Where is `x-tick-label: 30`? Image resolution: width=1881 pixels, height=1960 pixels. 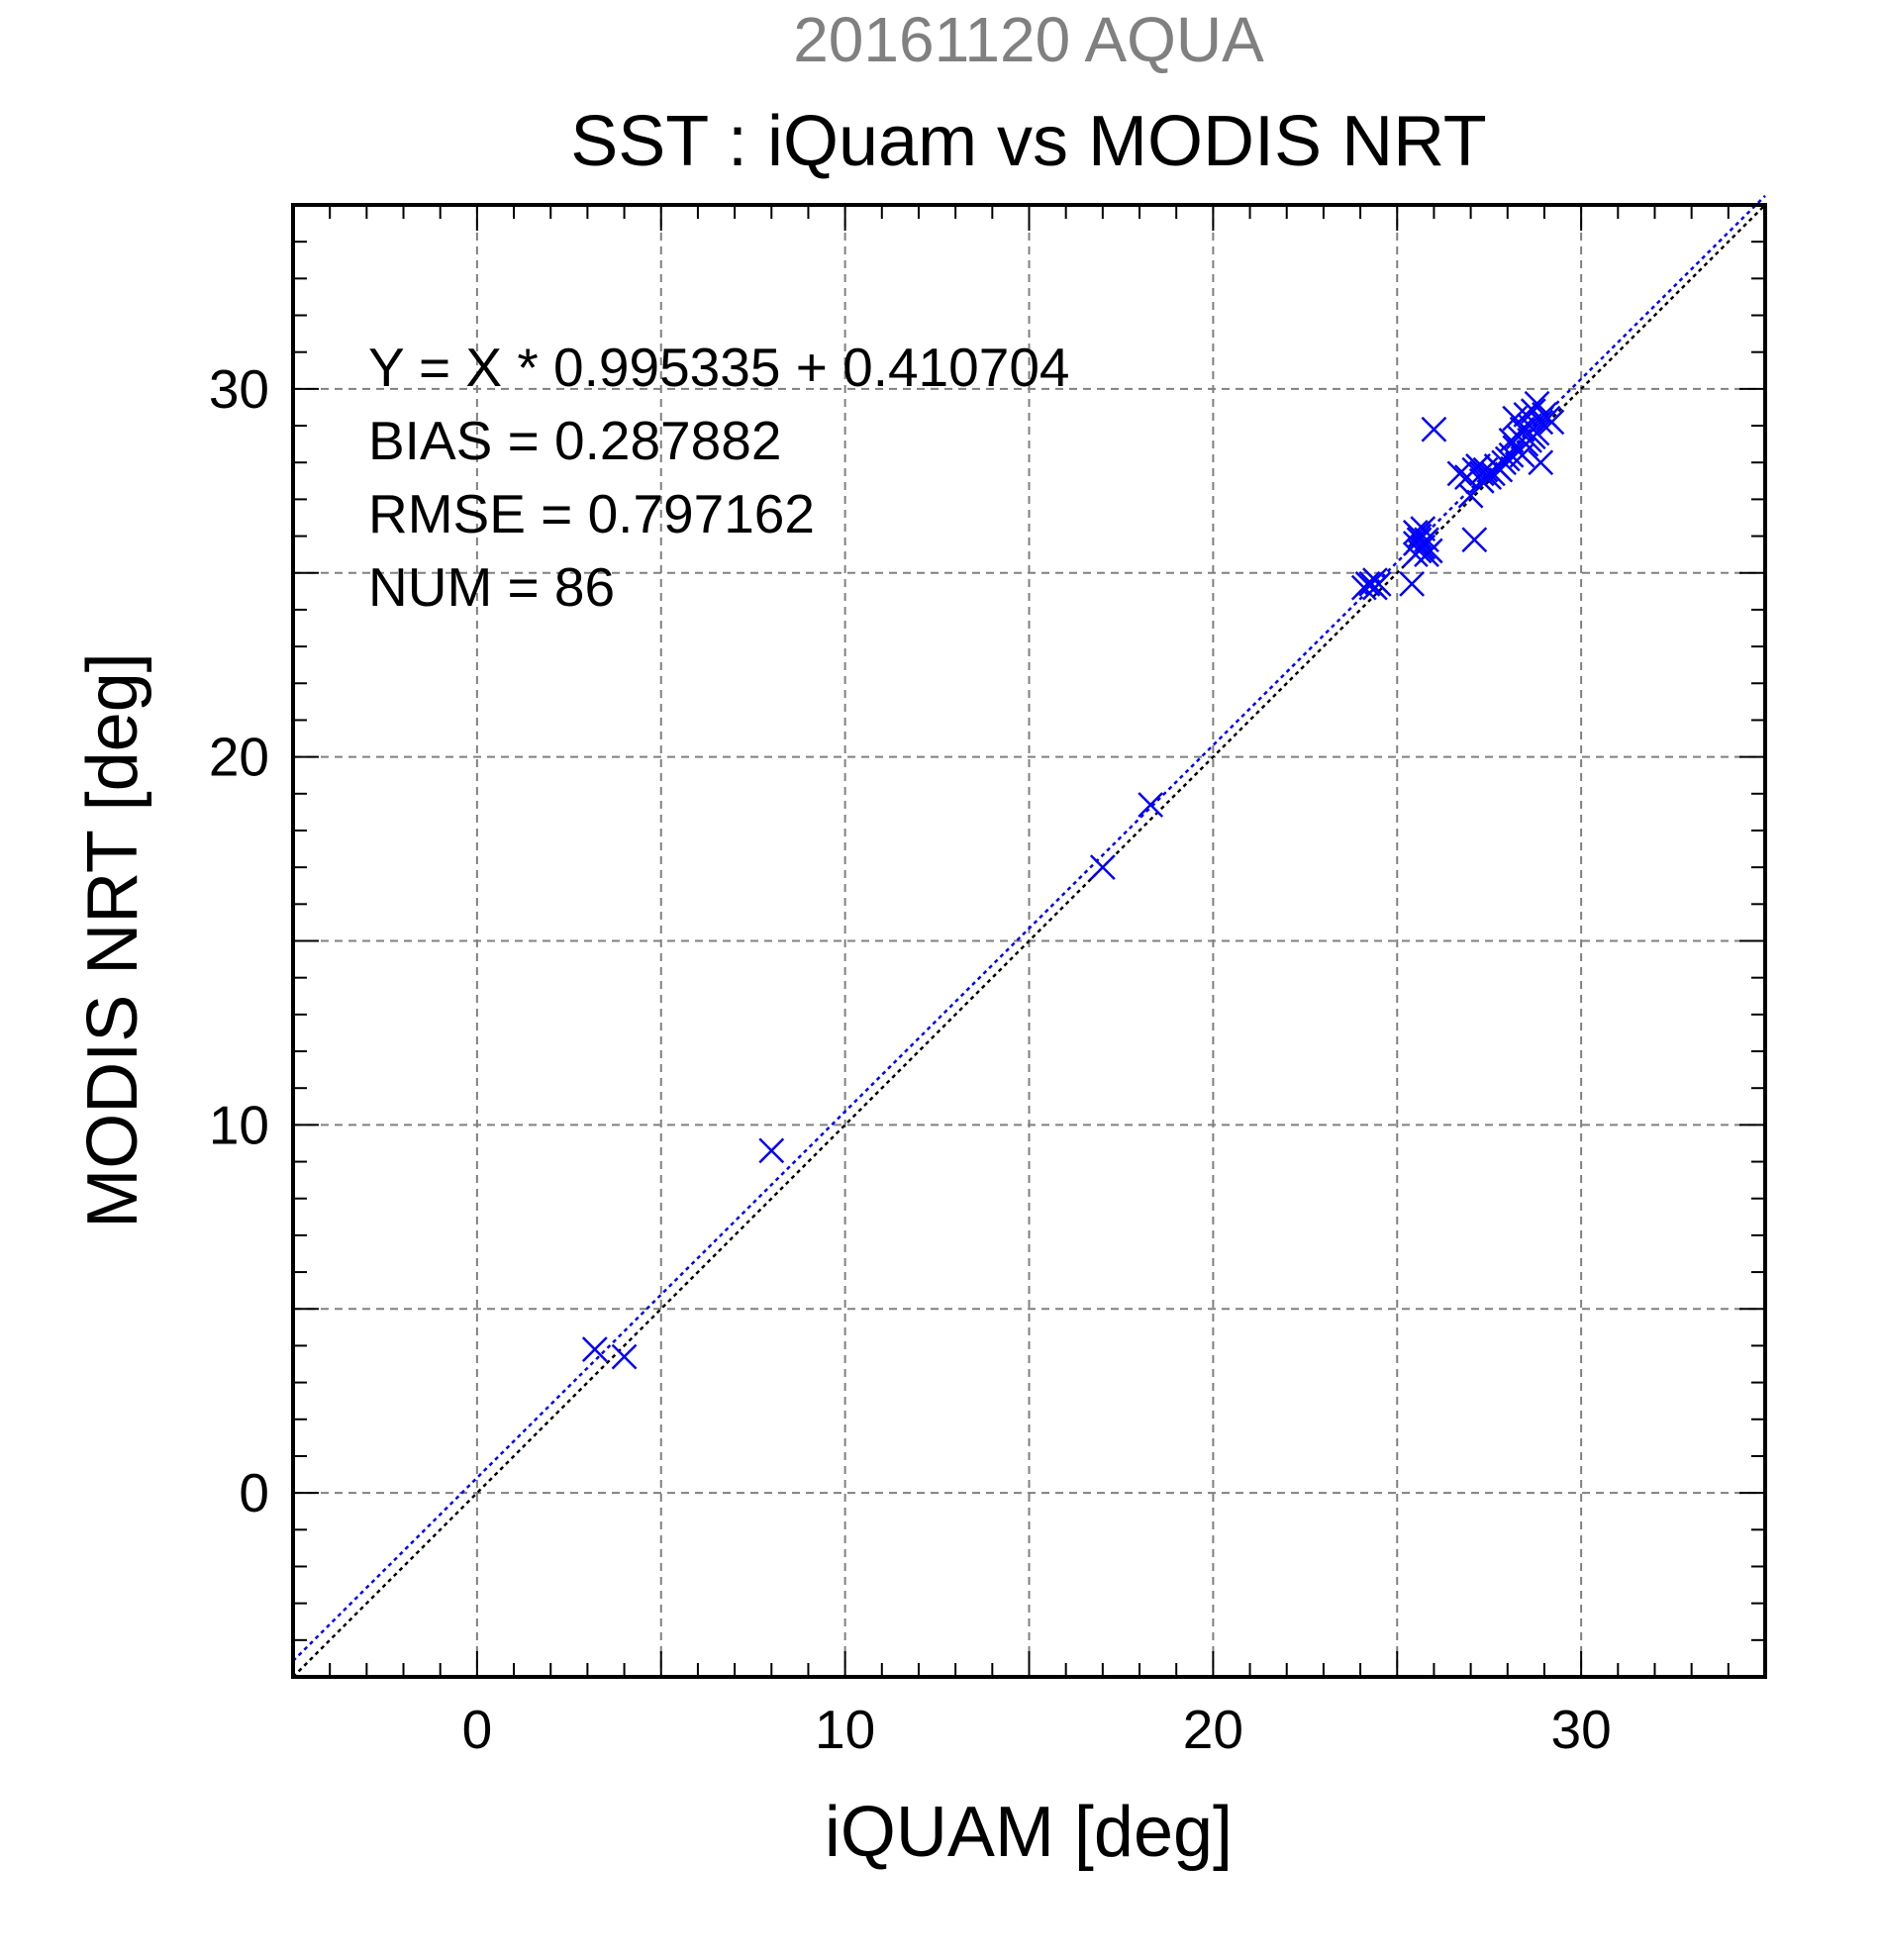 x-tick-label: 30 is located at coordinates (1581, 1729).